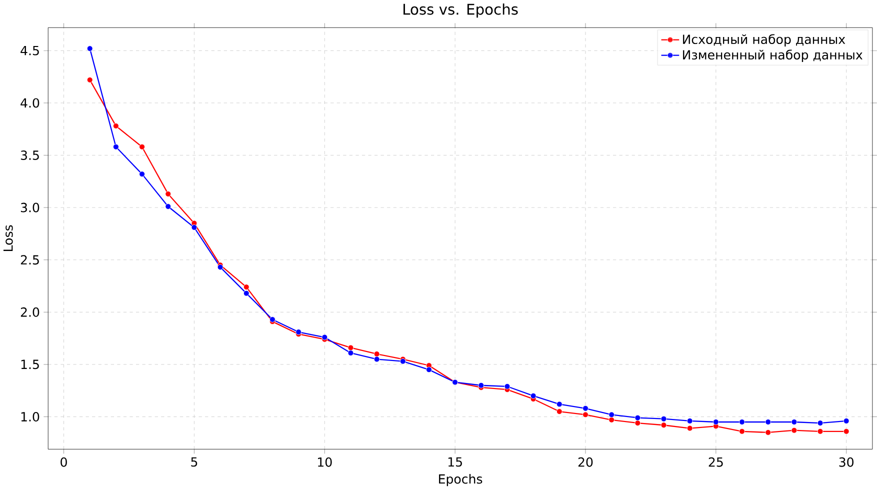  Describe the element at coordinates (30, 313) in the screenshot. I see `y-tick-label: 2.0` at that location.